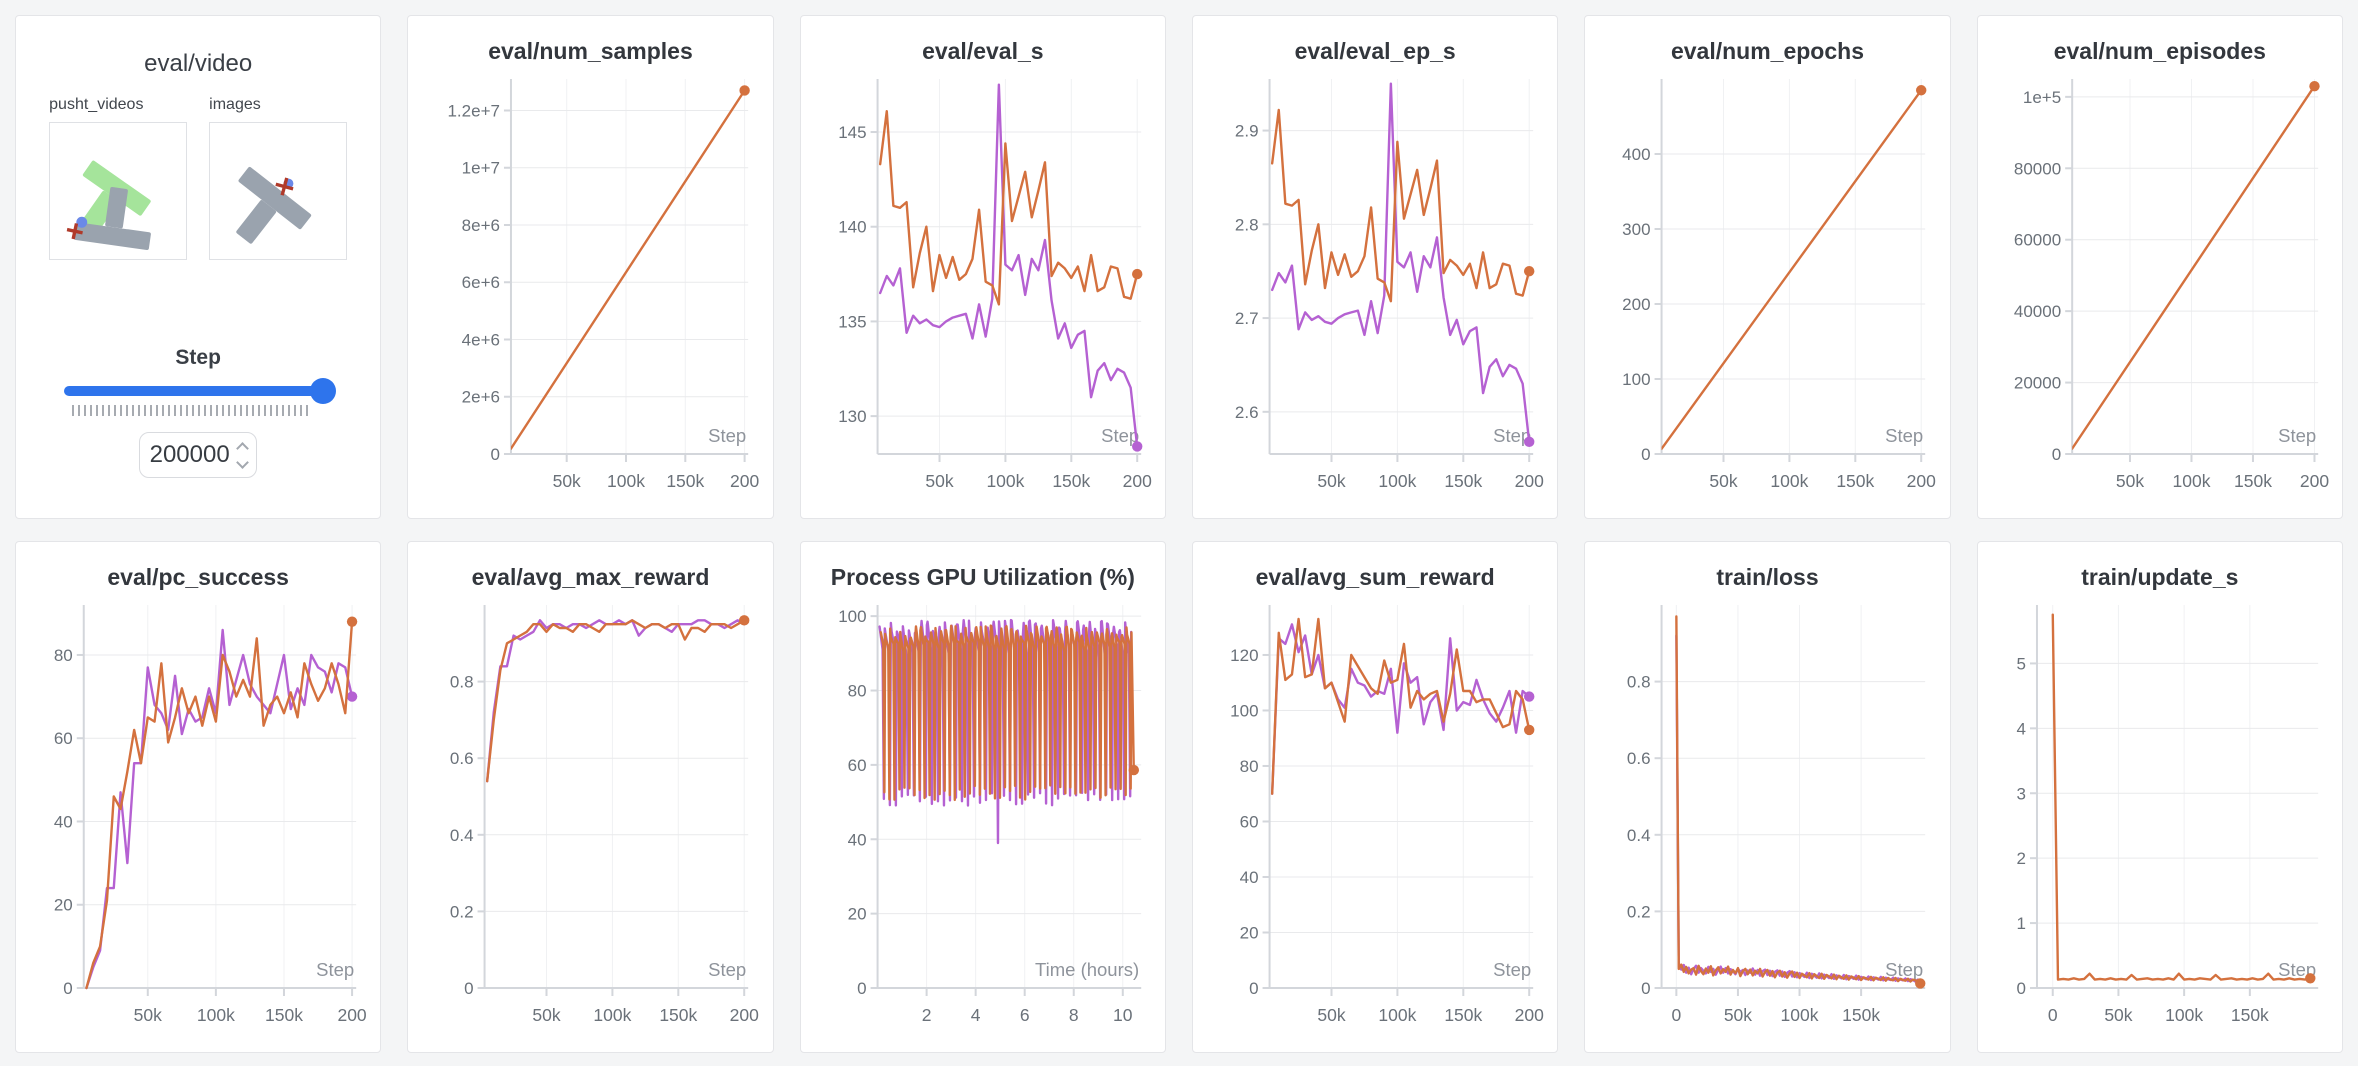  Describe the element at coordinates (981, 287) in the screenshot. I see `chart-canvas: 130 135 140 145 50k 100k 150k 200 Step` at that location.